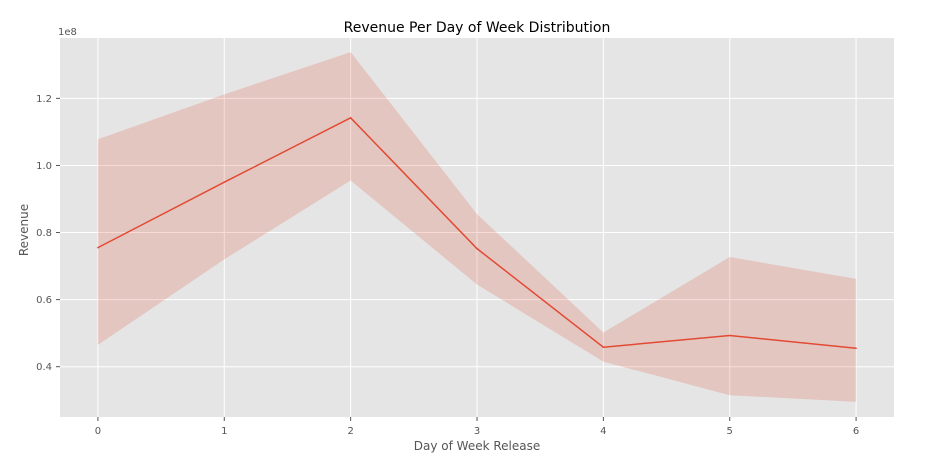 This screenshot has width=926, height=466. I want to click on x-tick-label: 2, so click(350, 431).